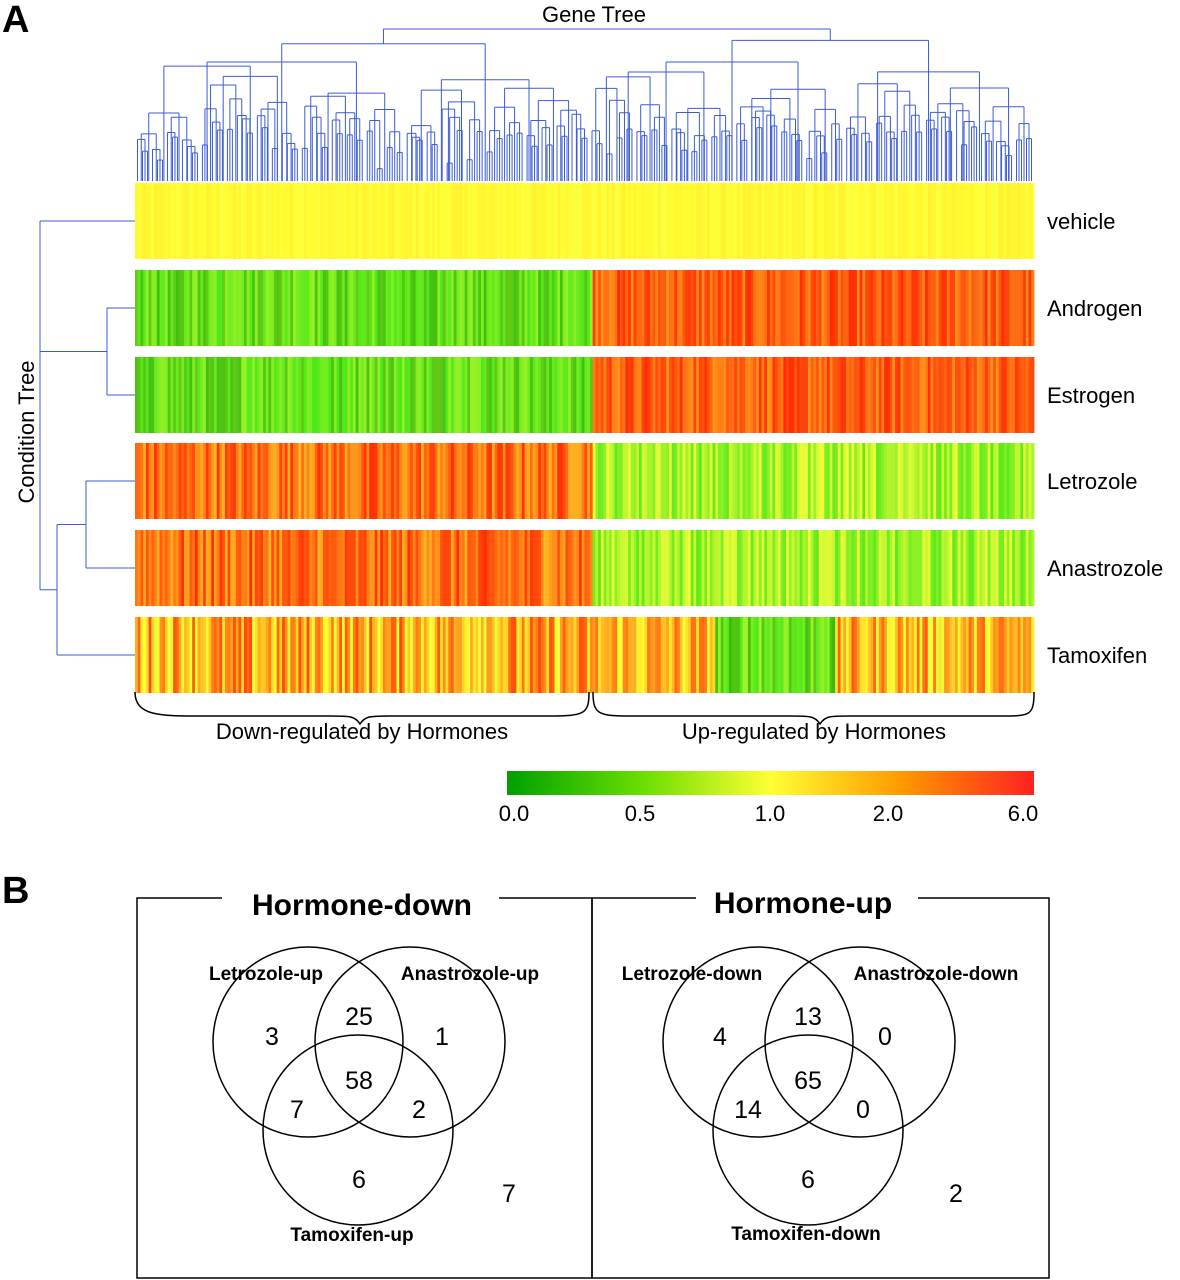 This screenshot has width=1180, height=1280. Describe the element at coordinates (362, 708) in the screenshot. I see `down-regulated-brace` at that location.